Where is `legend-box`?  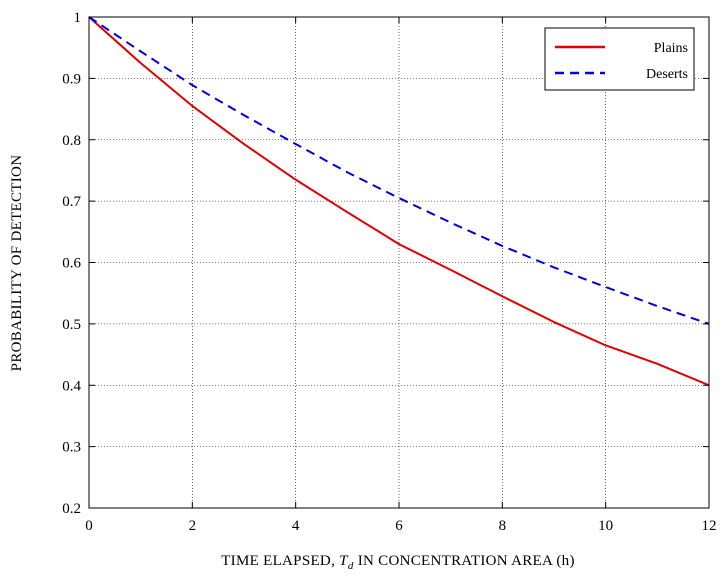 legend-box is located at coordinates (619, 59).